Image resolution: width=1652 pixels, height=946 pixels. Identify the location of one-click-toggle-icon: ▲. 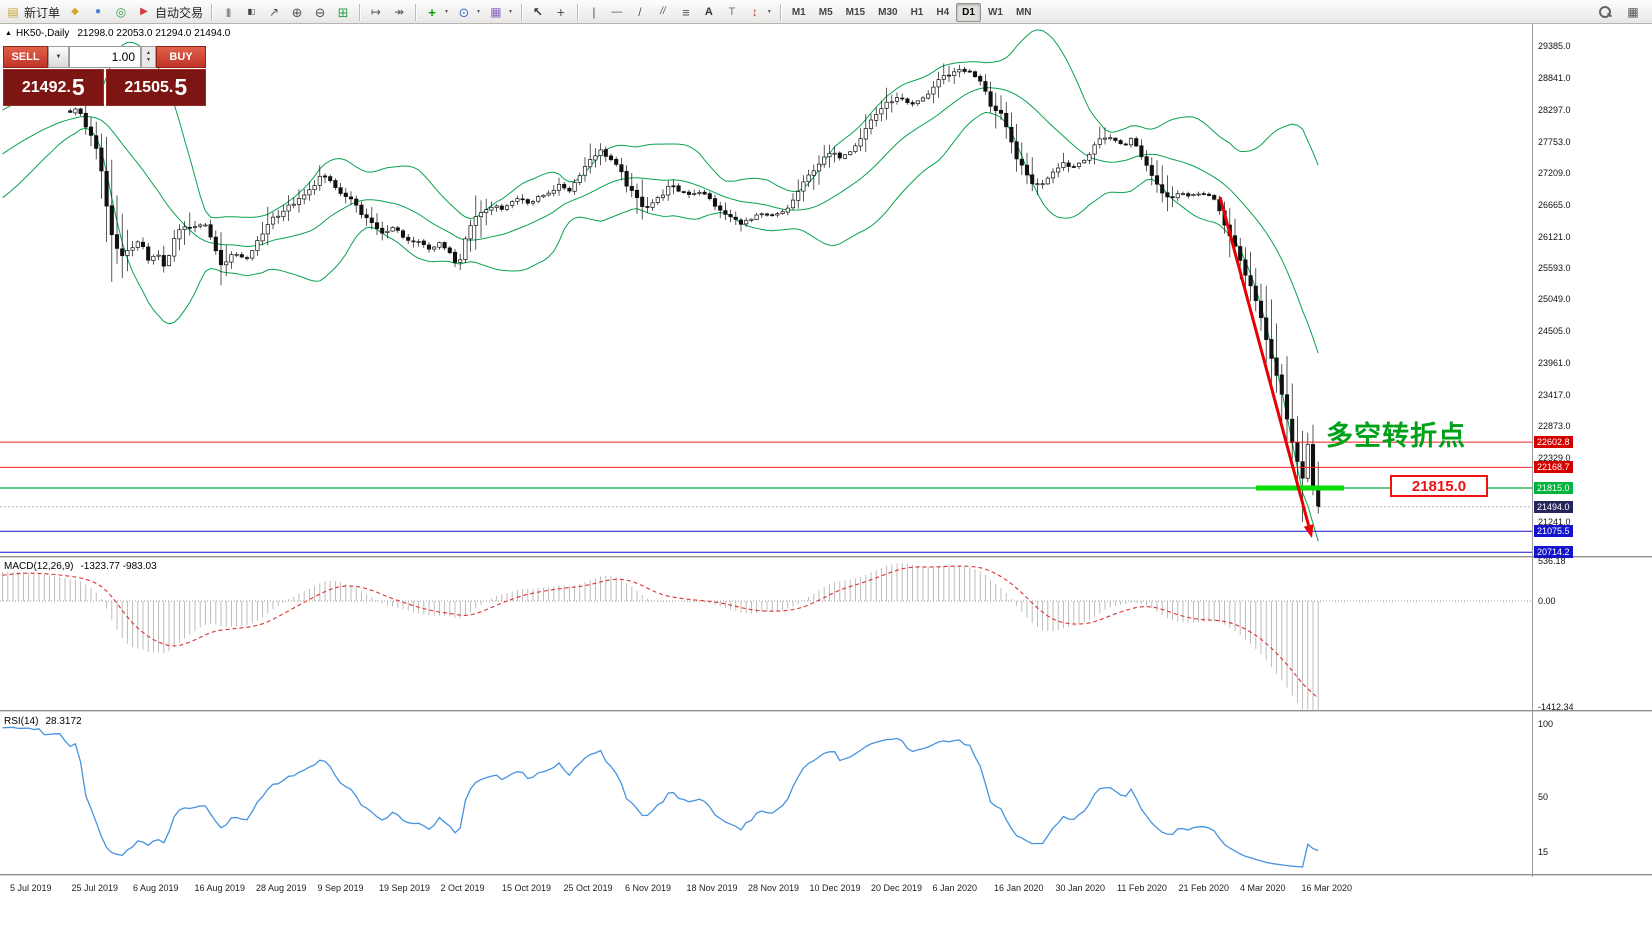
(8, 33).